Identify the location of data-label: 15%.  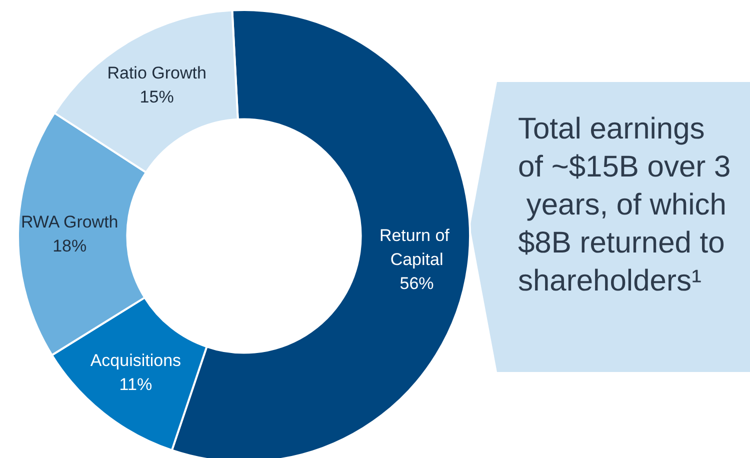
(157, 96).